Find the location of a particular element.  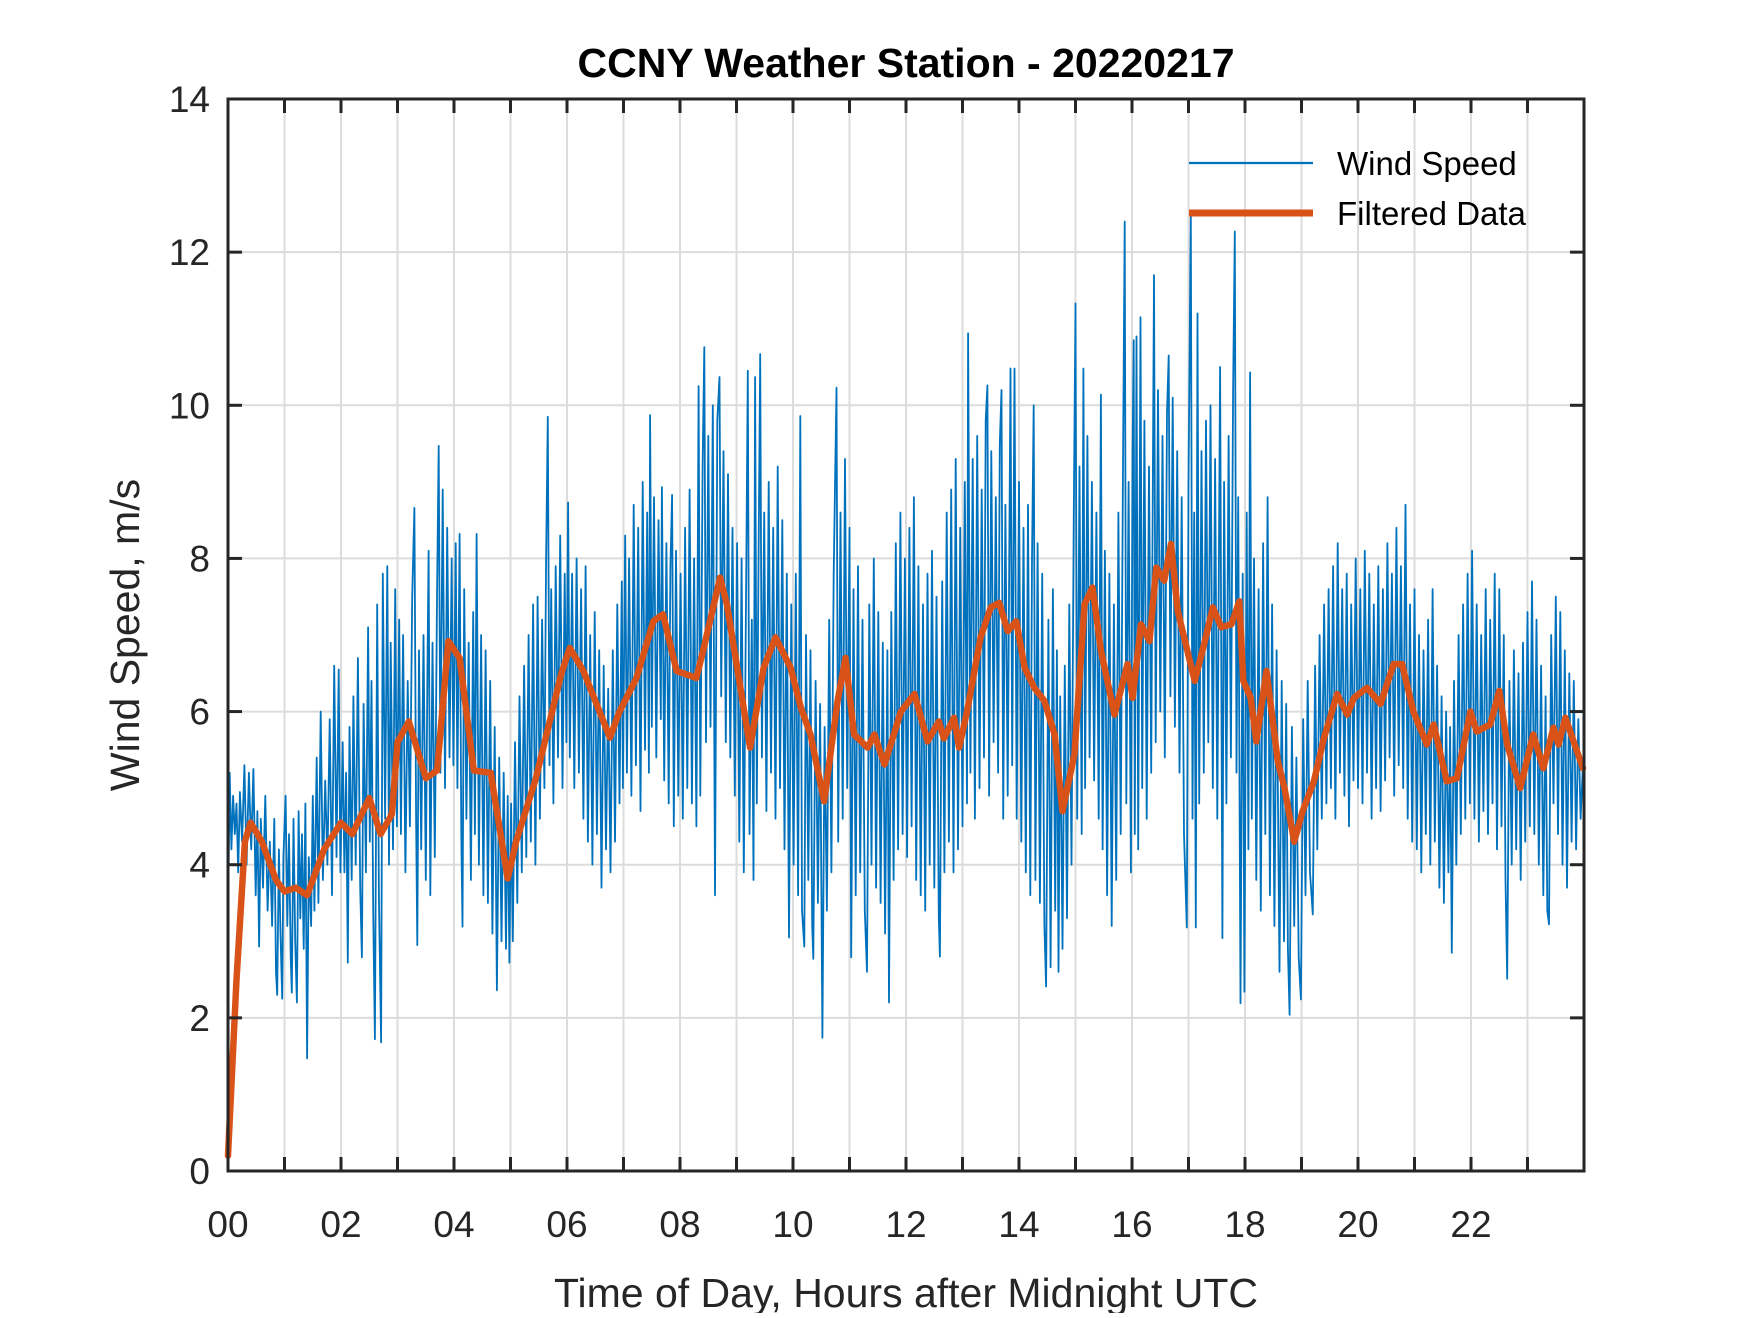

x-tick-label: 18 is located at coordinates (1244, 1224).